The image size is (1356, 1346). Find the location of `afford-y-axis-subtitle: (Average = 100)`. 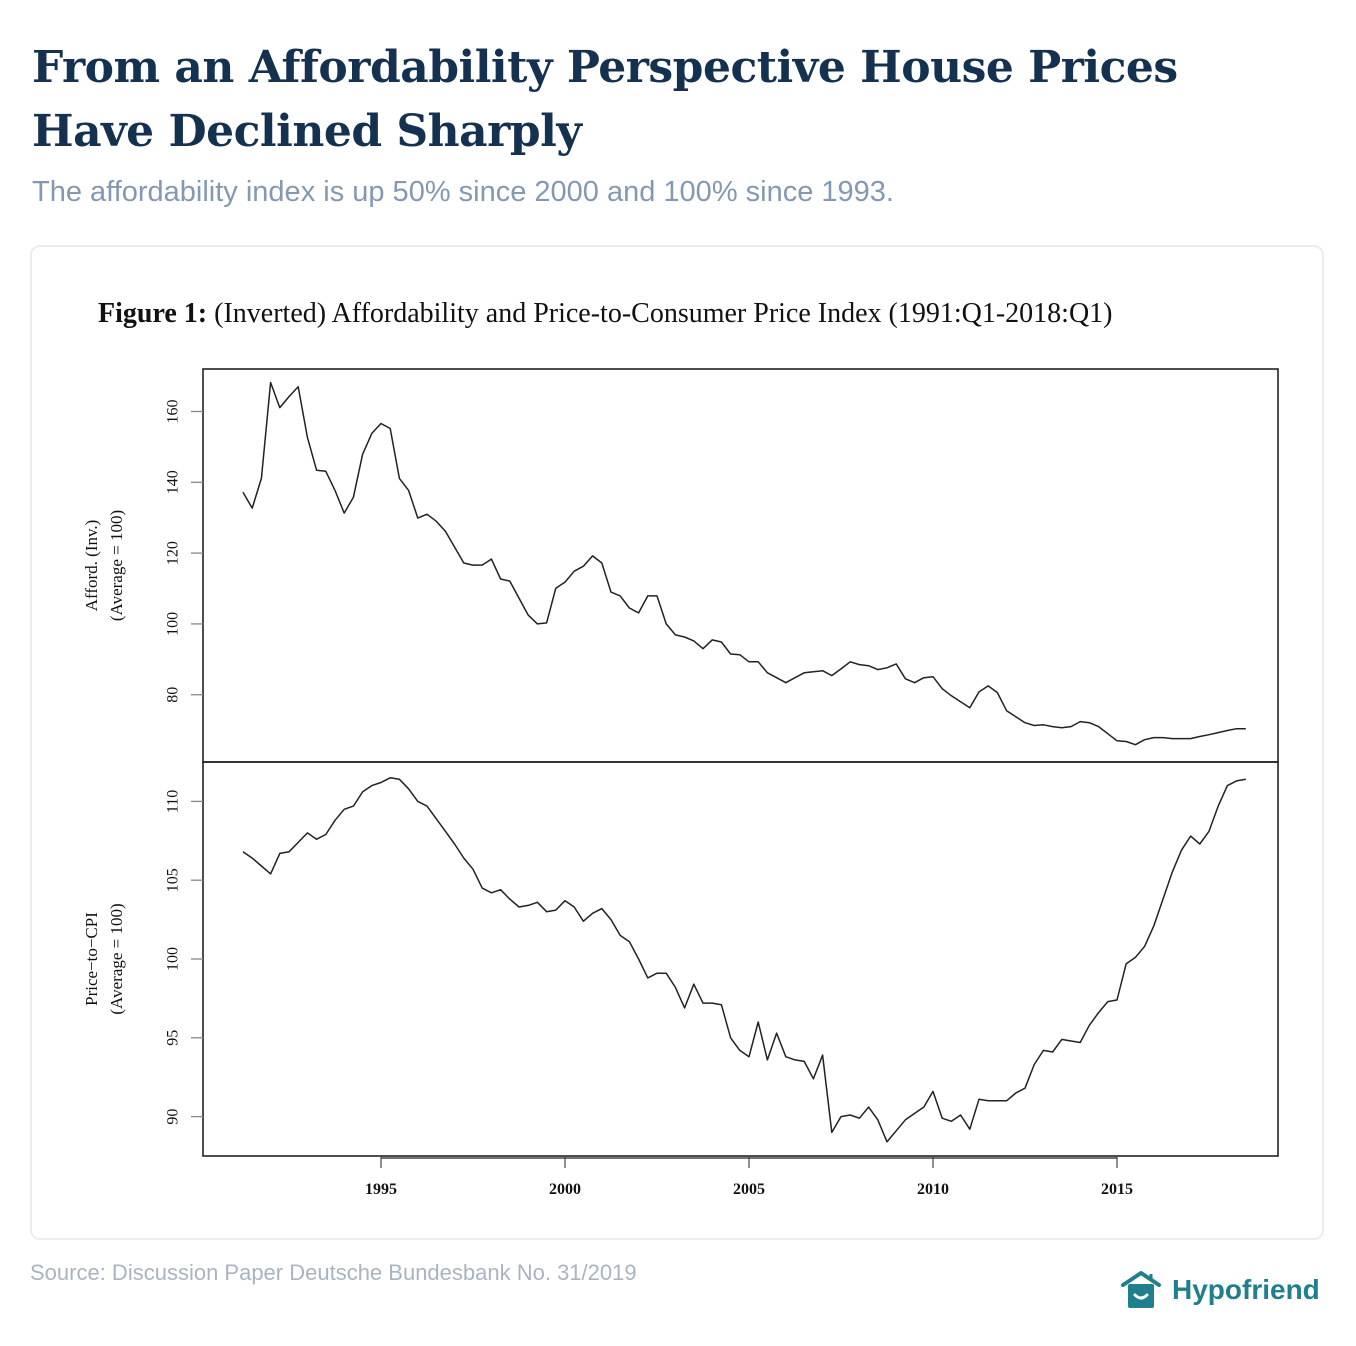

afford-y-axis-subtitle: (Average = 100) is located at coordinates (116, 565).